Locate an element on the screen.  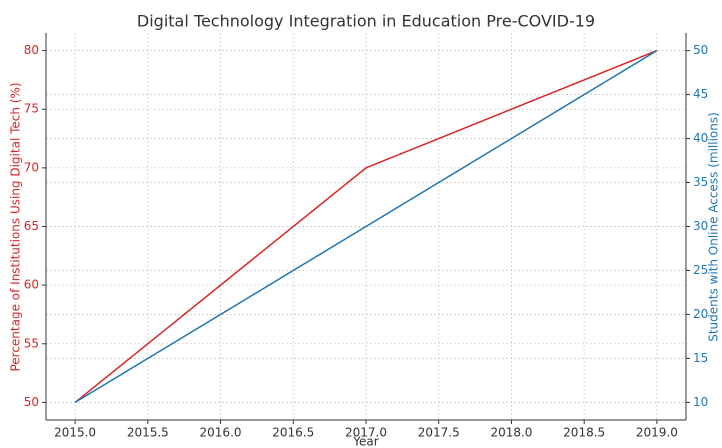
y-tick-label: 50 is located at coordinates (31, 402).